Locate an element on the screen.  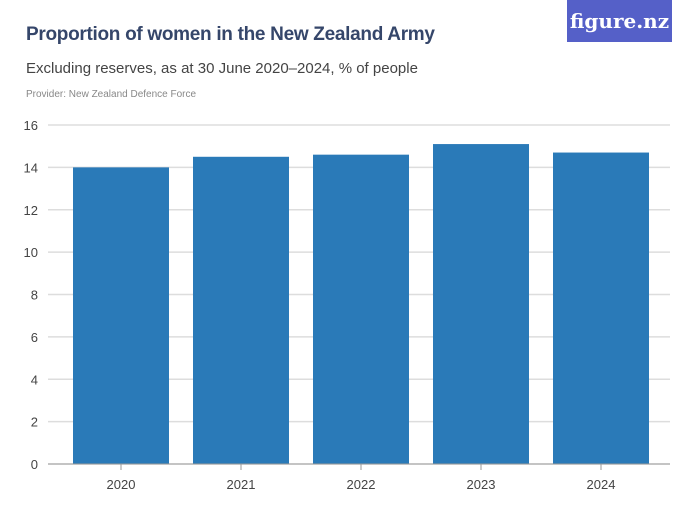
bar-2023 is located at coordinates (481, 304).